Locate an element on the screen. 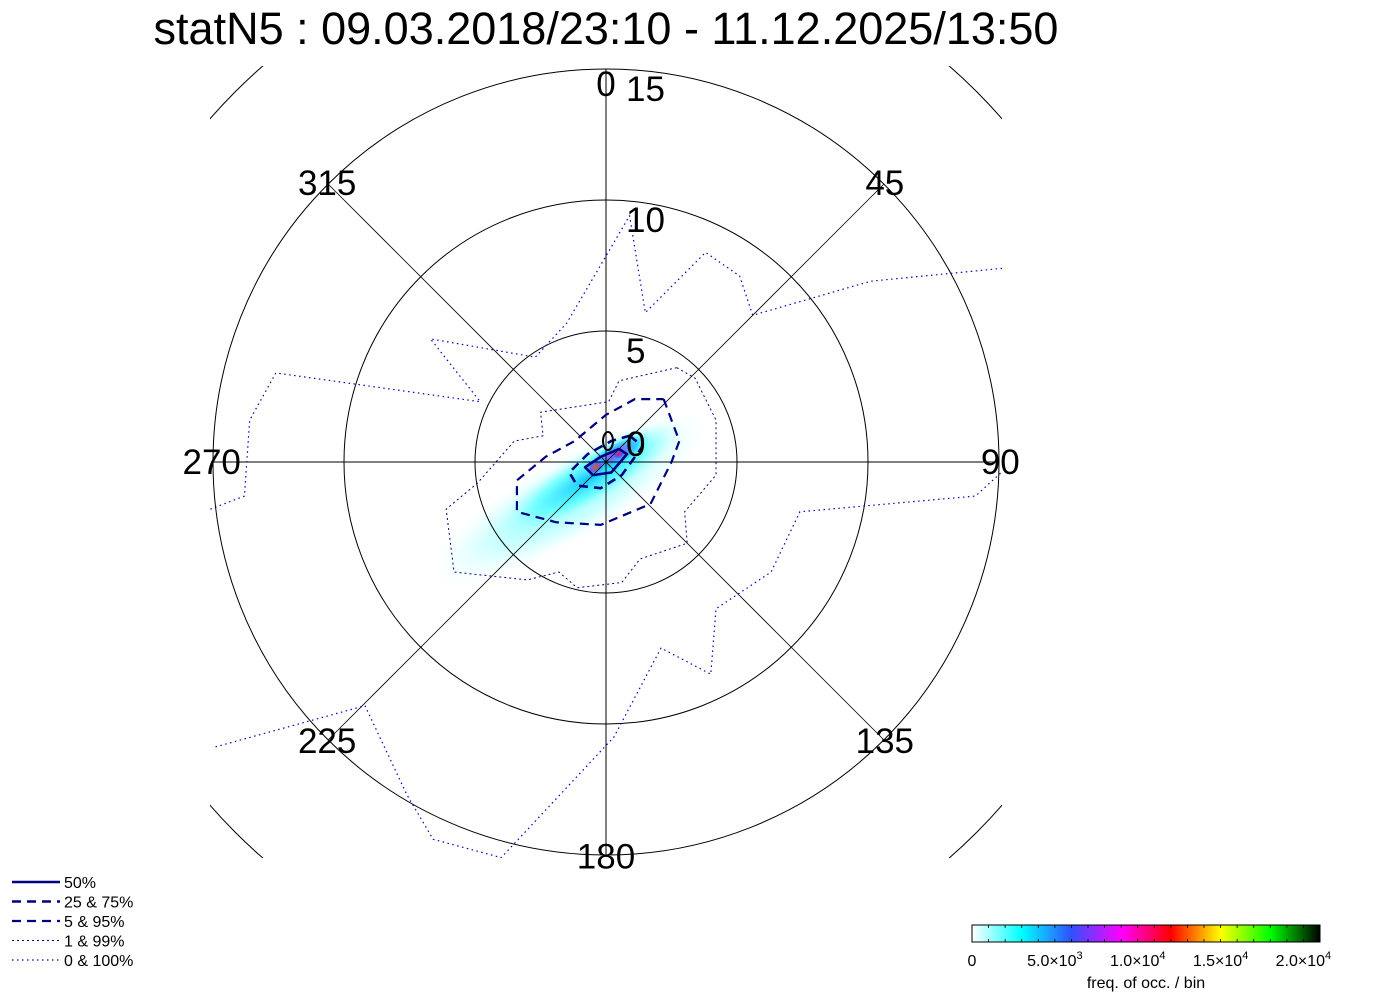 The width and height of the screenshot is (1388, 992). tick-mantissa: 1.5×10 is located at coordinates (1217, 961).